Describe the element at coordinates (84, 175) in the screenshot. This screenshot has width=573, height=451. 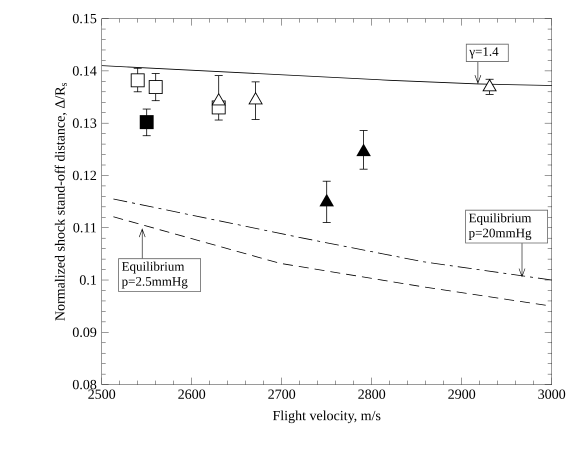
I see `y-tick-label: 0.12` at that location.